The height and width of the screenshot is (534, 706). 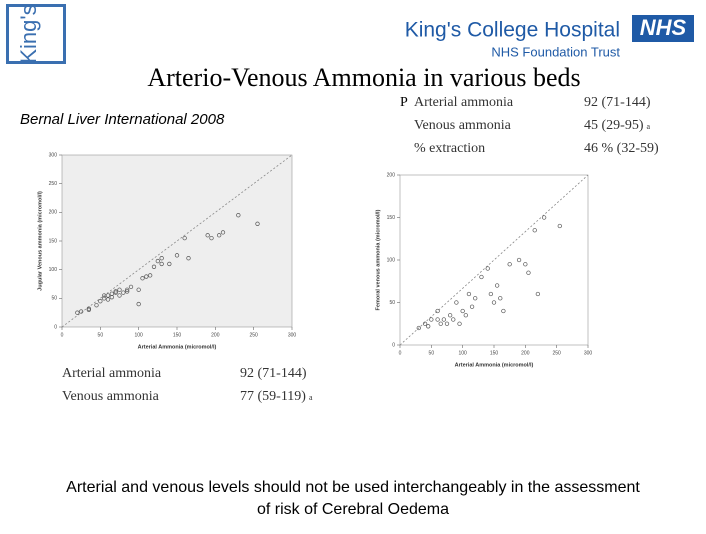 I want to click on x-axis-label: Arterial Ammonia (micromol/l), so click(x=494, y=365).